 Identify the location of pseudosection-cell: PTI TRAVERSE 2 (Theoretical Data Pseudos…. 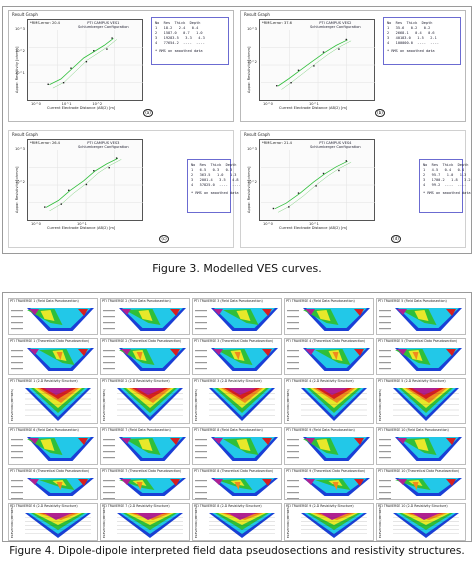
(145, 356).